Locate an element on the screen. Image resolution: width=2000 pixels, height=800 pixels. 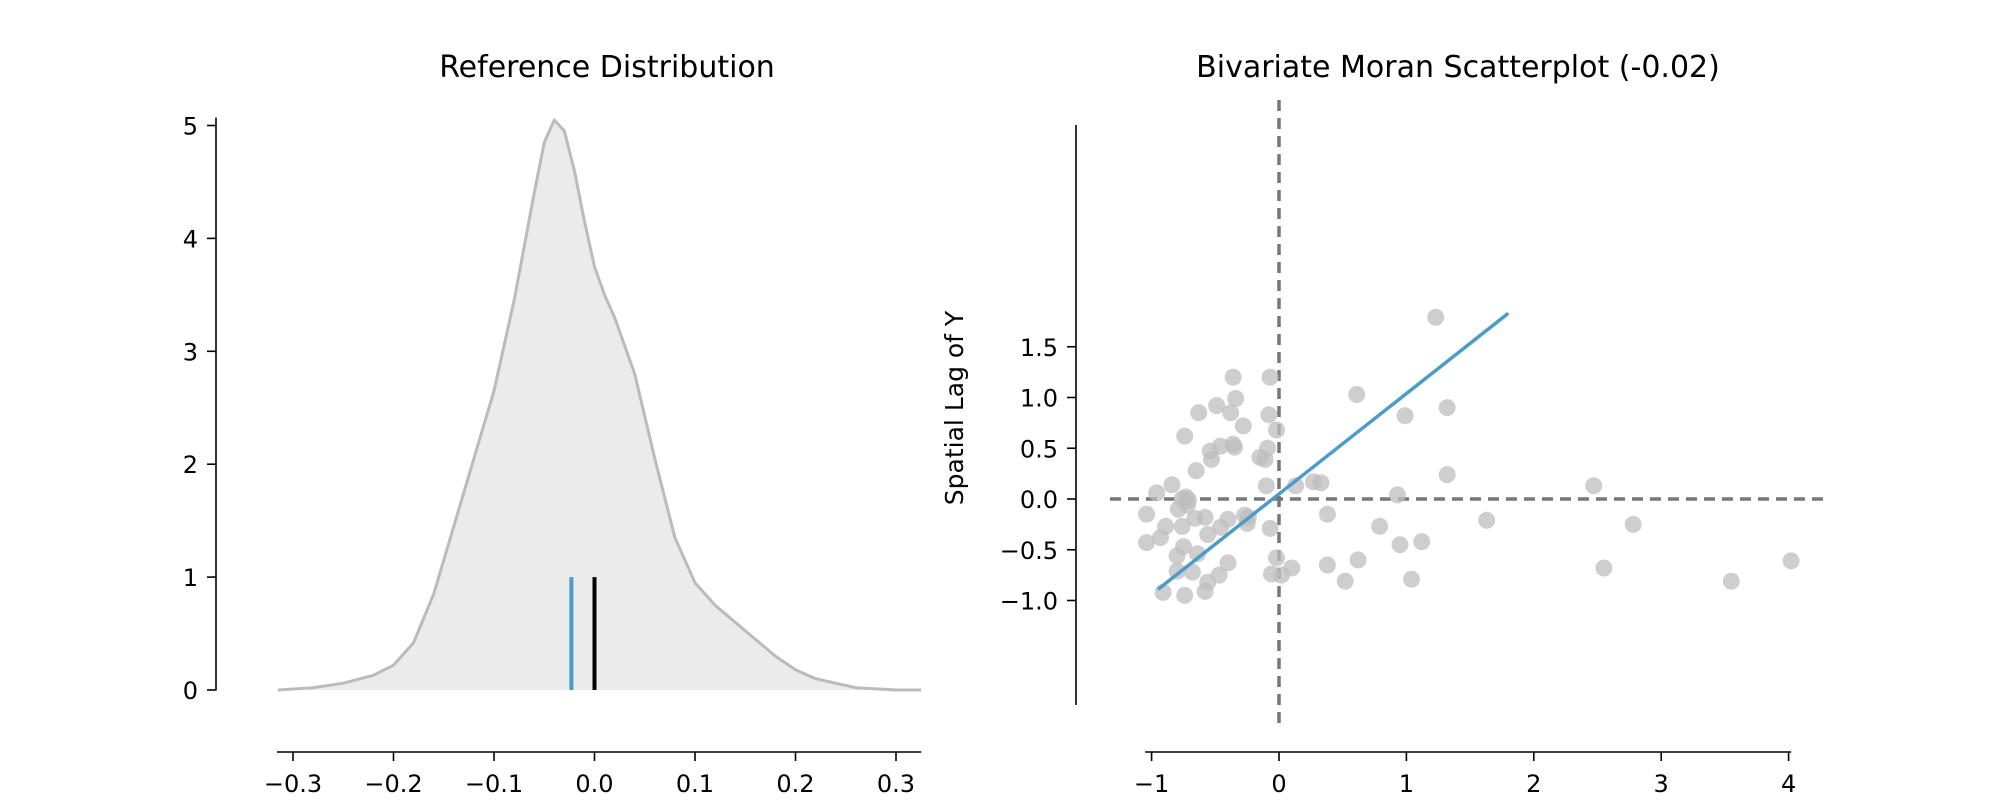
y-tick-label: 0.0 is located at coordinates (1039, 500).